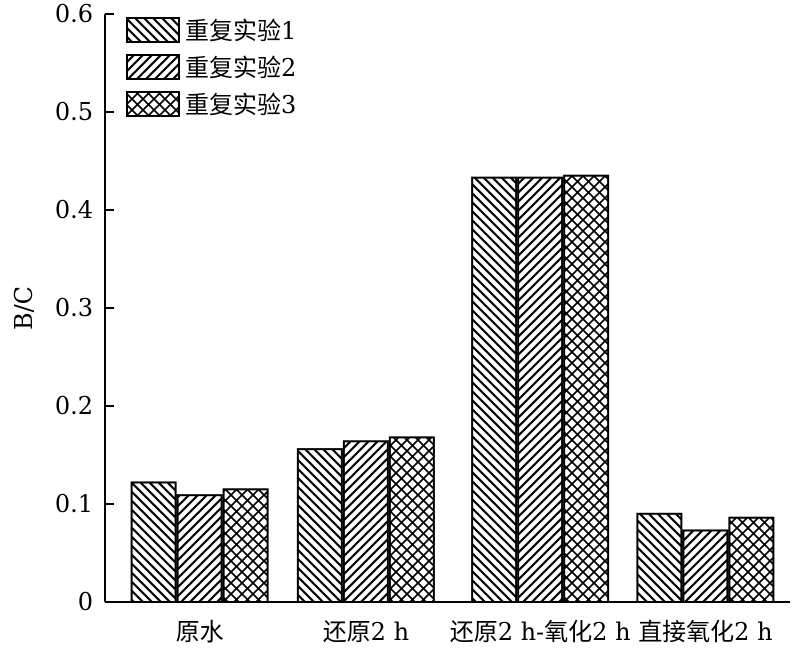 The height and width of the screenshot is (652, 800). What do you see at coordinates (540, 632) in the screenshot?
I see `x-category-label: 还原2 h-氧化2 h` at bounding box center [540, 632].